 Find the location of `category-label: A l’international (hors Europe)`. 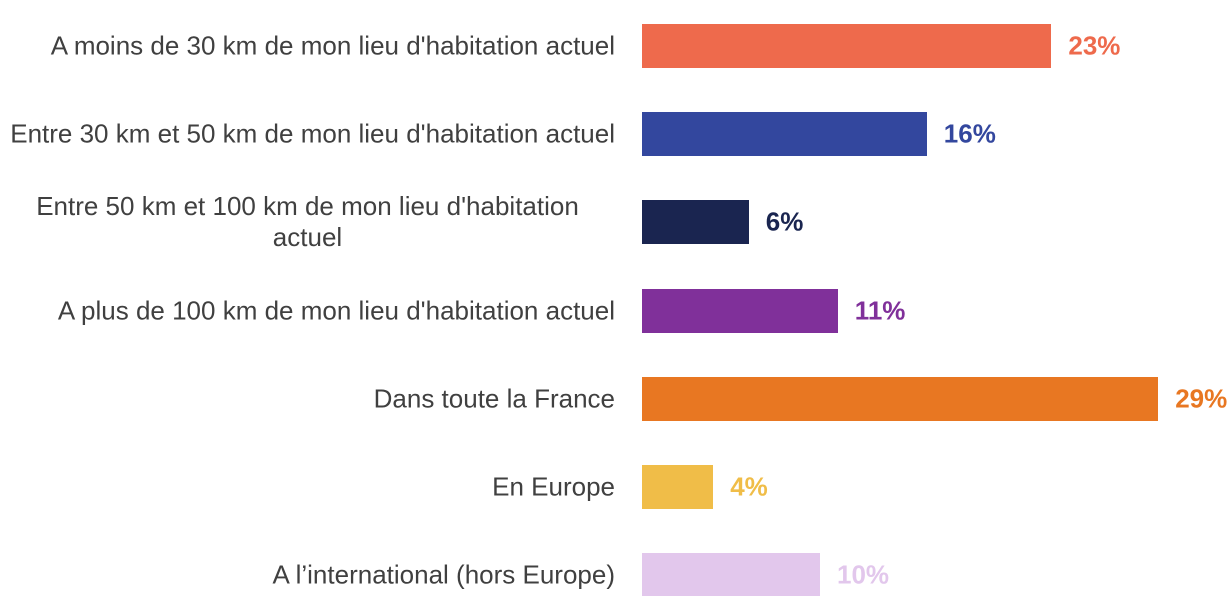

category-label: A l’international (hors Europe) is located at coordinates (307, 575).